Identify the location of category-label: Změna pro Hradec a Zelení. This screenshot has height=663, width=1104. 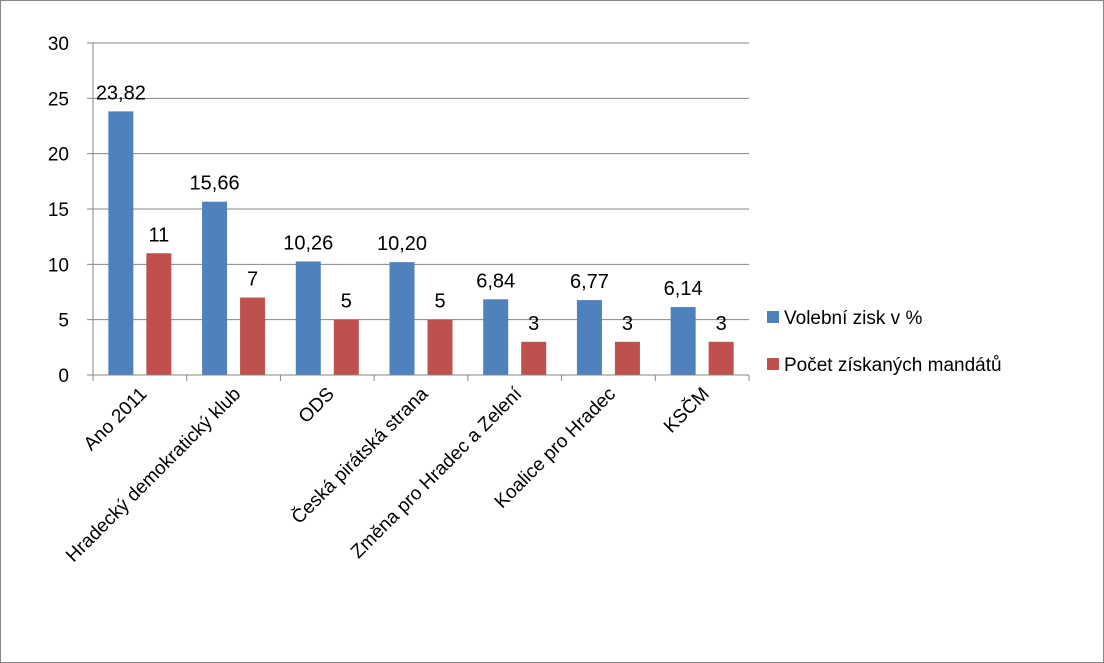
(437, 473).